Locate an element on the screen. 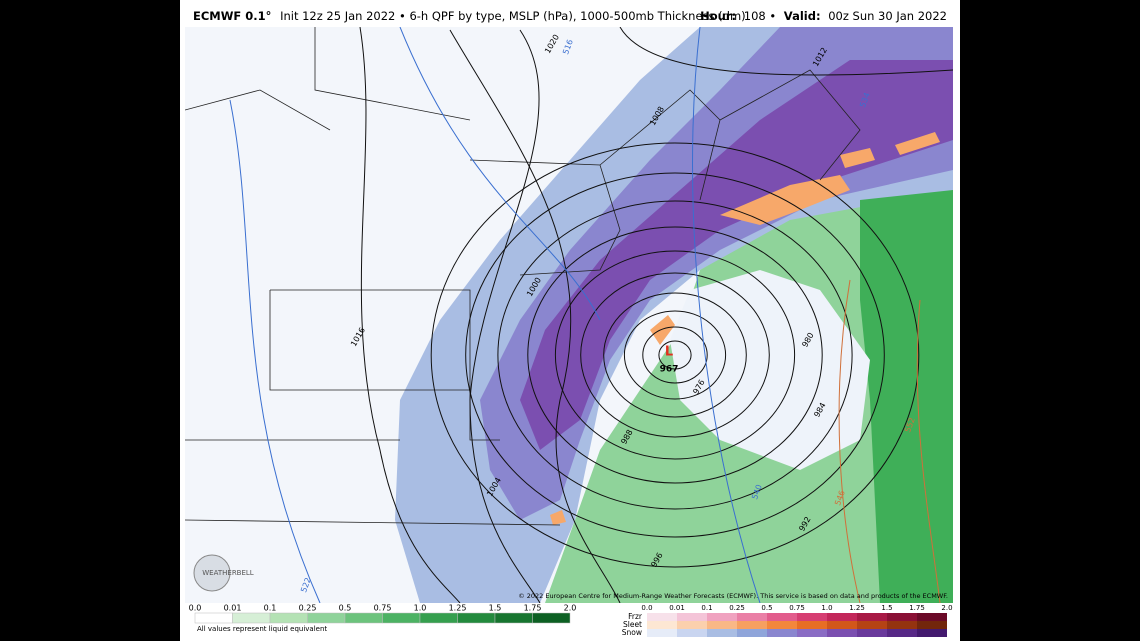 The image size is (1140, 641). mixed-tick-label: 0.75 is located at coordinates (797, 608).